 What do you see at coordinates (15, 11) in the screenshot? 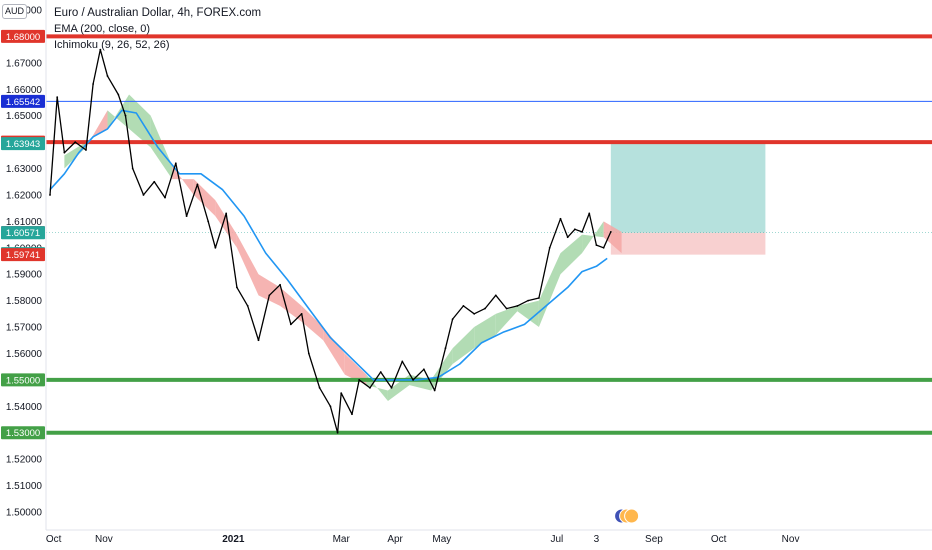
I see `symbol-badge: AUD` at bounding box center [15, 11].